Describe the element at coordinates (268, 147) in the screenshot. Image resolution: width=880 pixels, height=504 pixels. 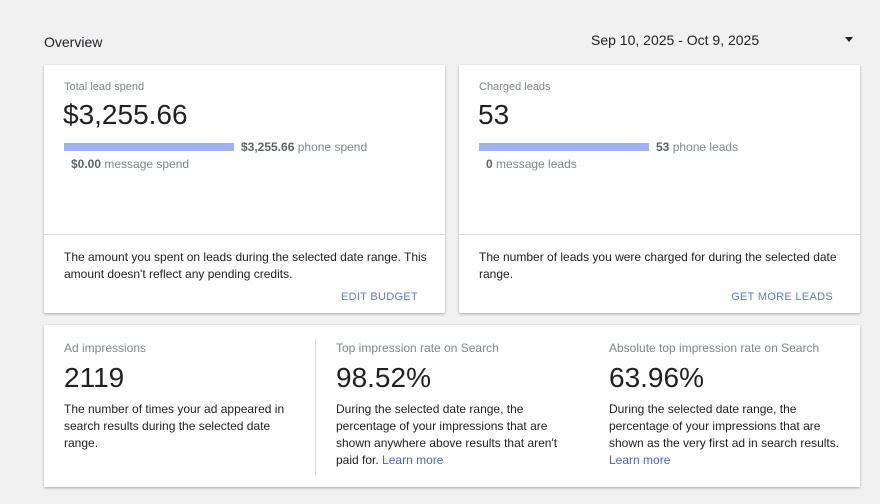
I see `phone-spend-amount: $3,255.66` at that location.